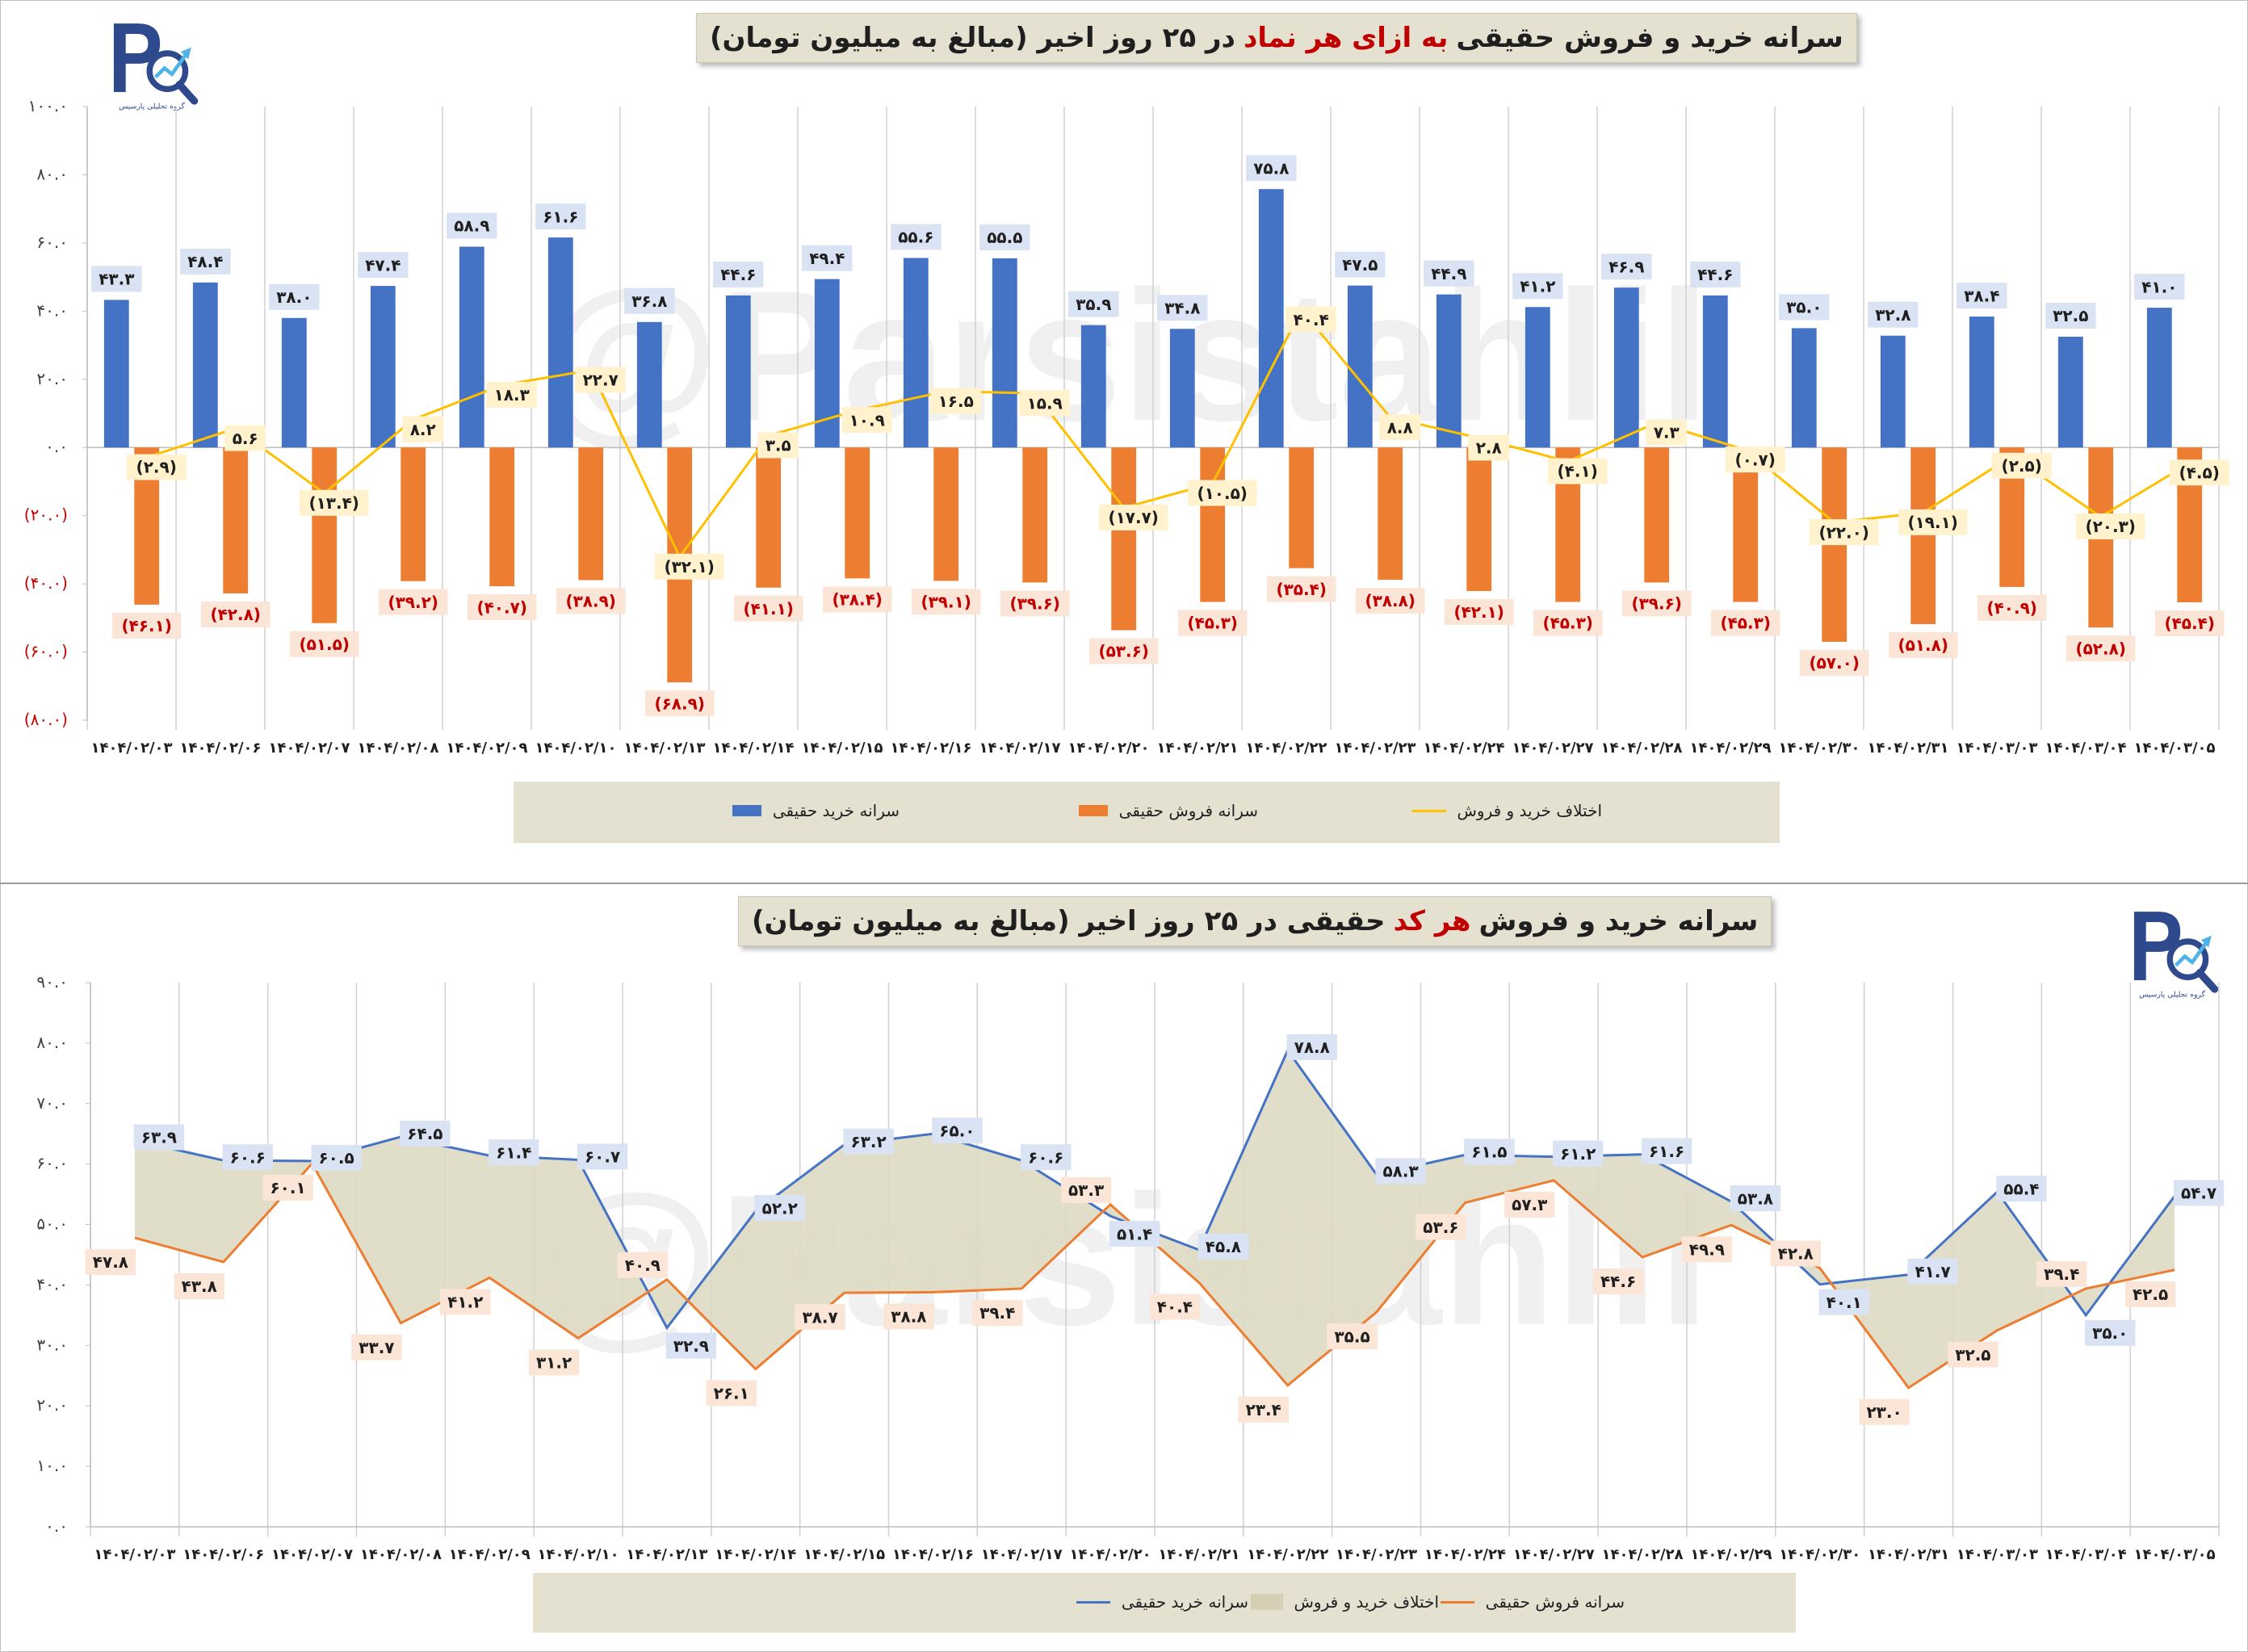 The height and width of the screenshot is (1652, 2248). Describe the element at coordinates (816, 810) in the screenshot. I see `legend-buy: سرانه خرید حقیقی` at that location.